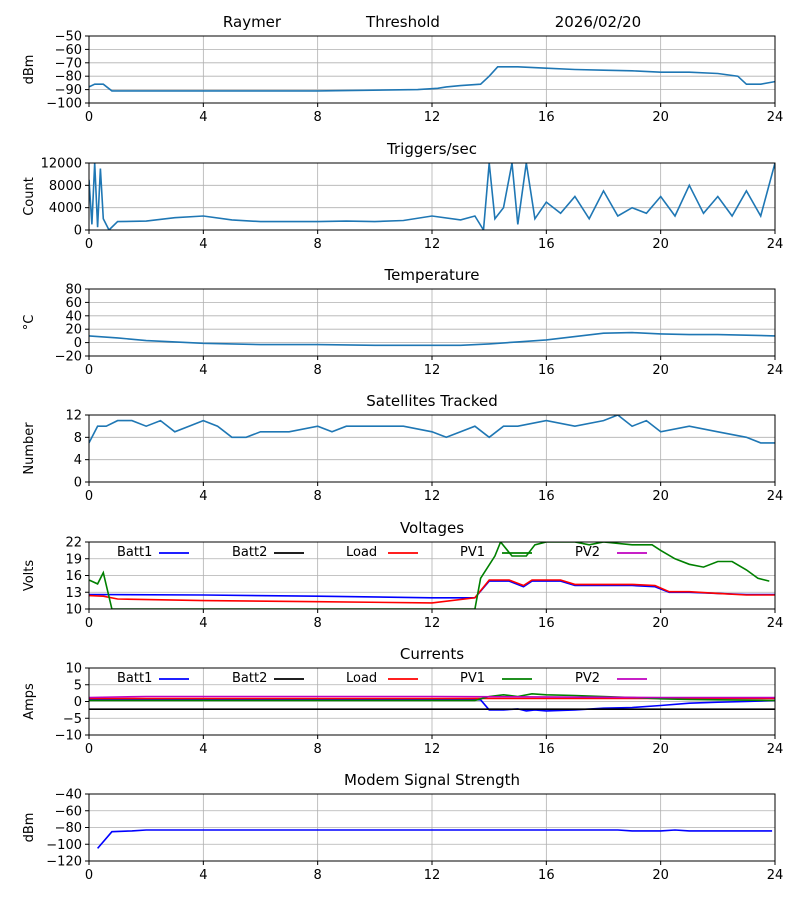 The width and height of the screenshot is (800, 900). Describe the element at coordinates (29, 323) in the screenshot. I see `y-axis-label: °C` at that location.